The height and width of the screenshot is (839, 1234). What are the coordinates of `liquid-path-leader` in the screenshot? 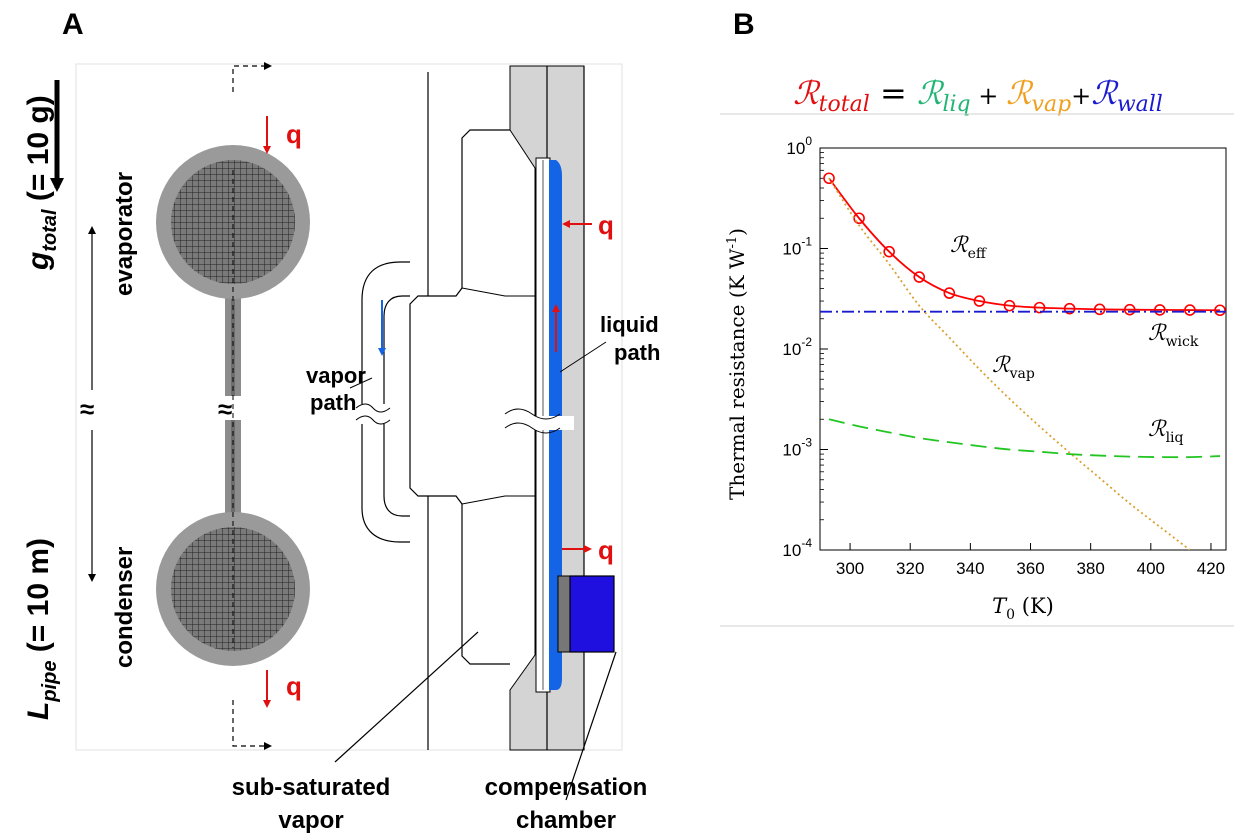 It's located at (583, 357).